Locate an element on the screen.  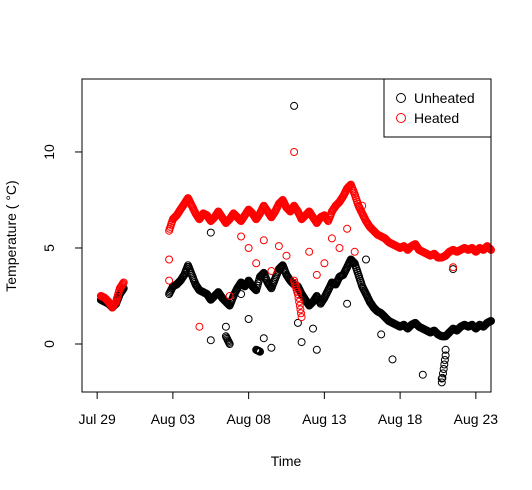
legend: Unheated Heated is located at coordinates (437, 108).